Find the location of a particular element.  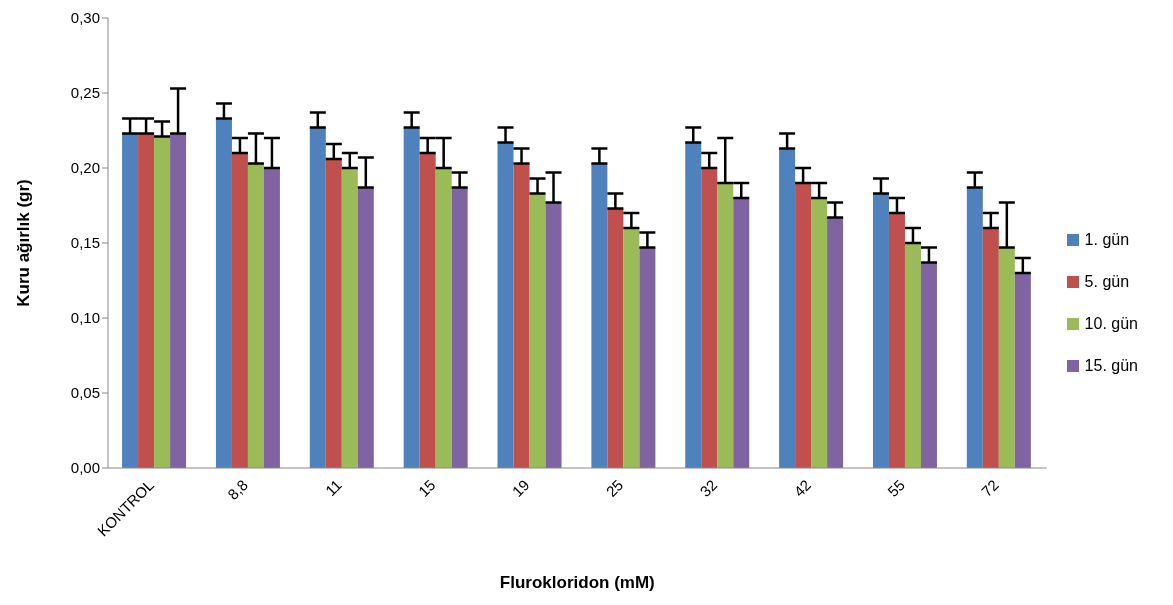

y-tick-label: 0,00 is located at coordinates (85, 468).